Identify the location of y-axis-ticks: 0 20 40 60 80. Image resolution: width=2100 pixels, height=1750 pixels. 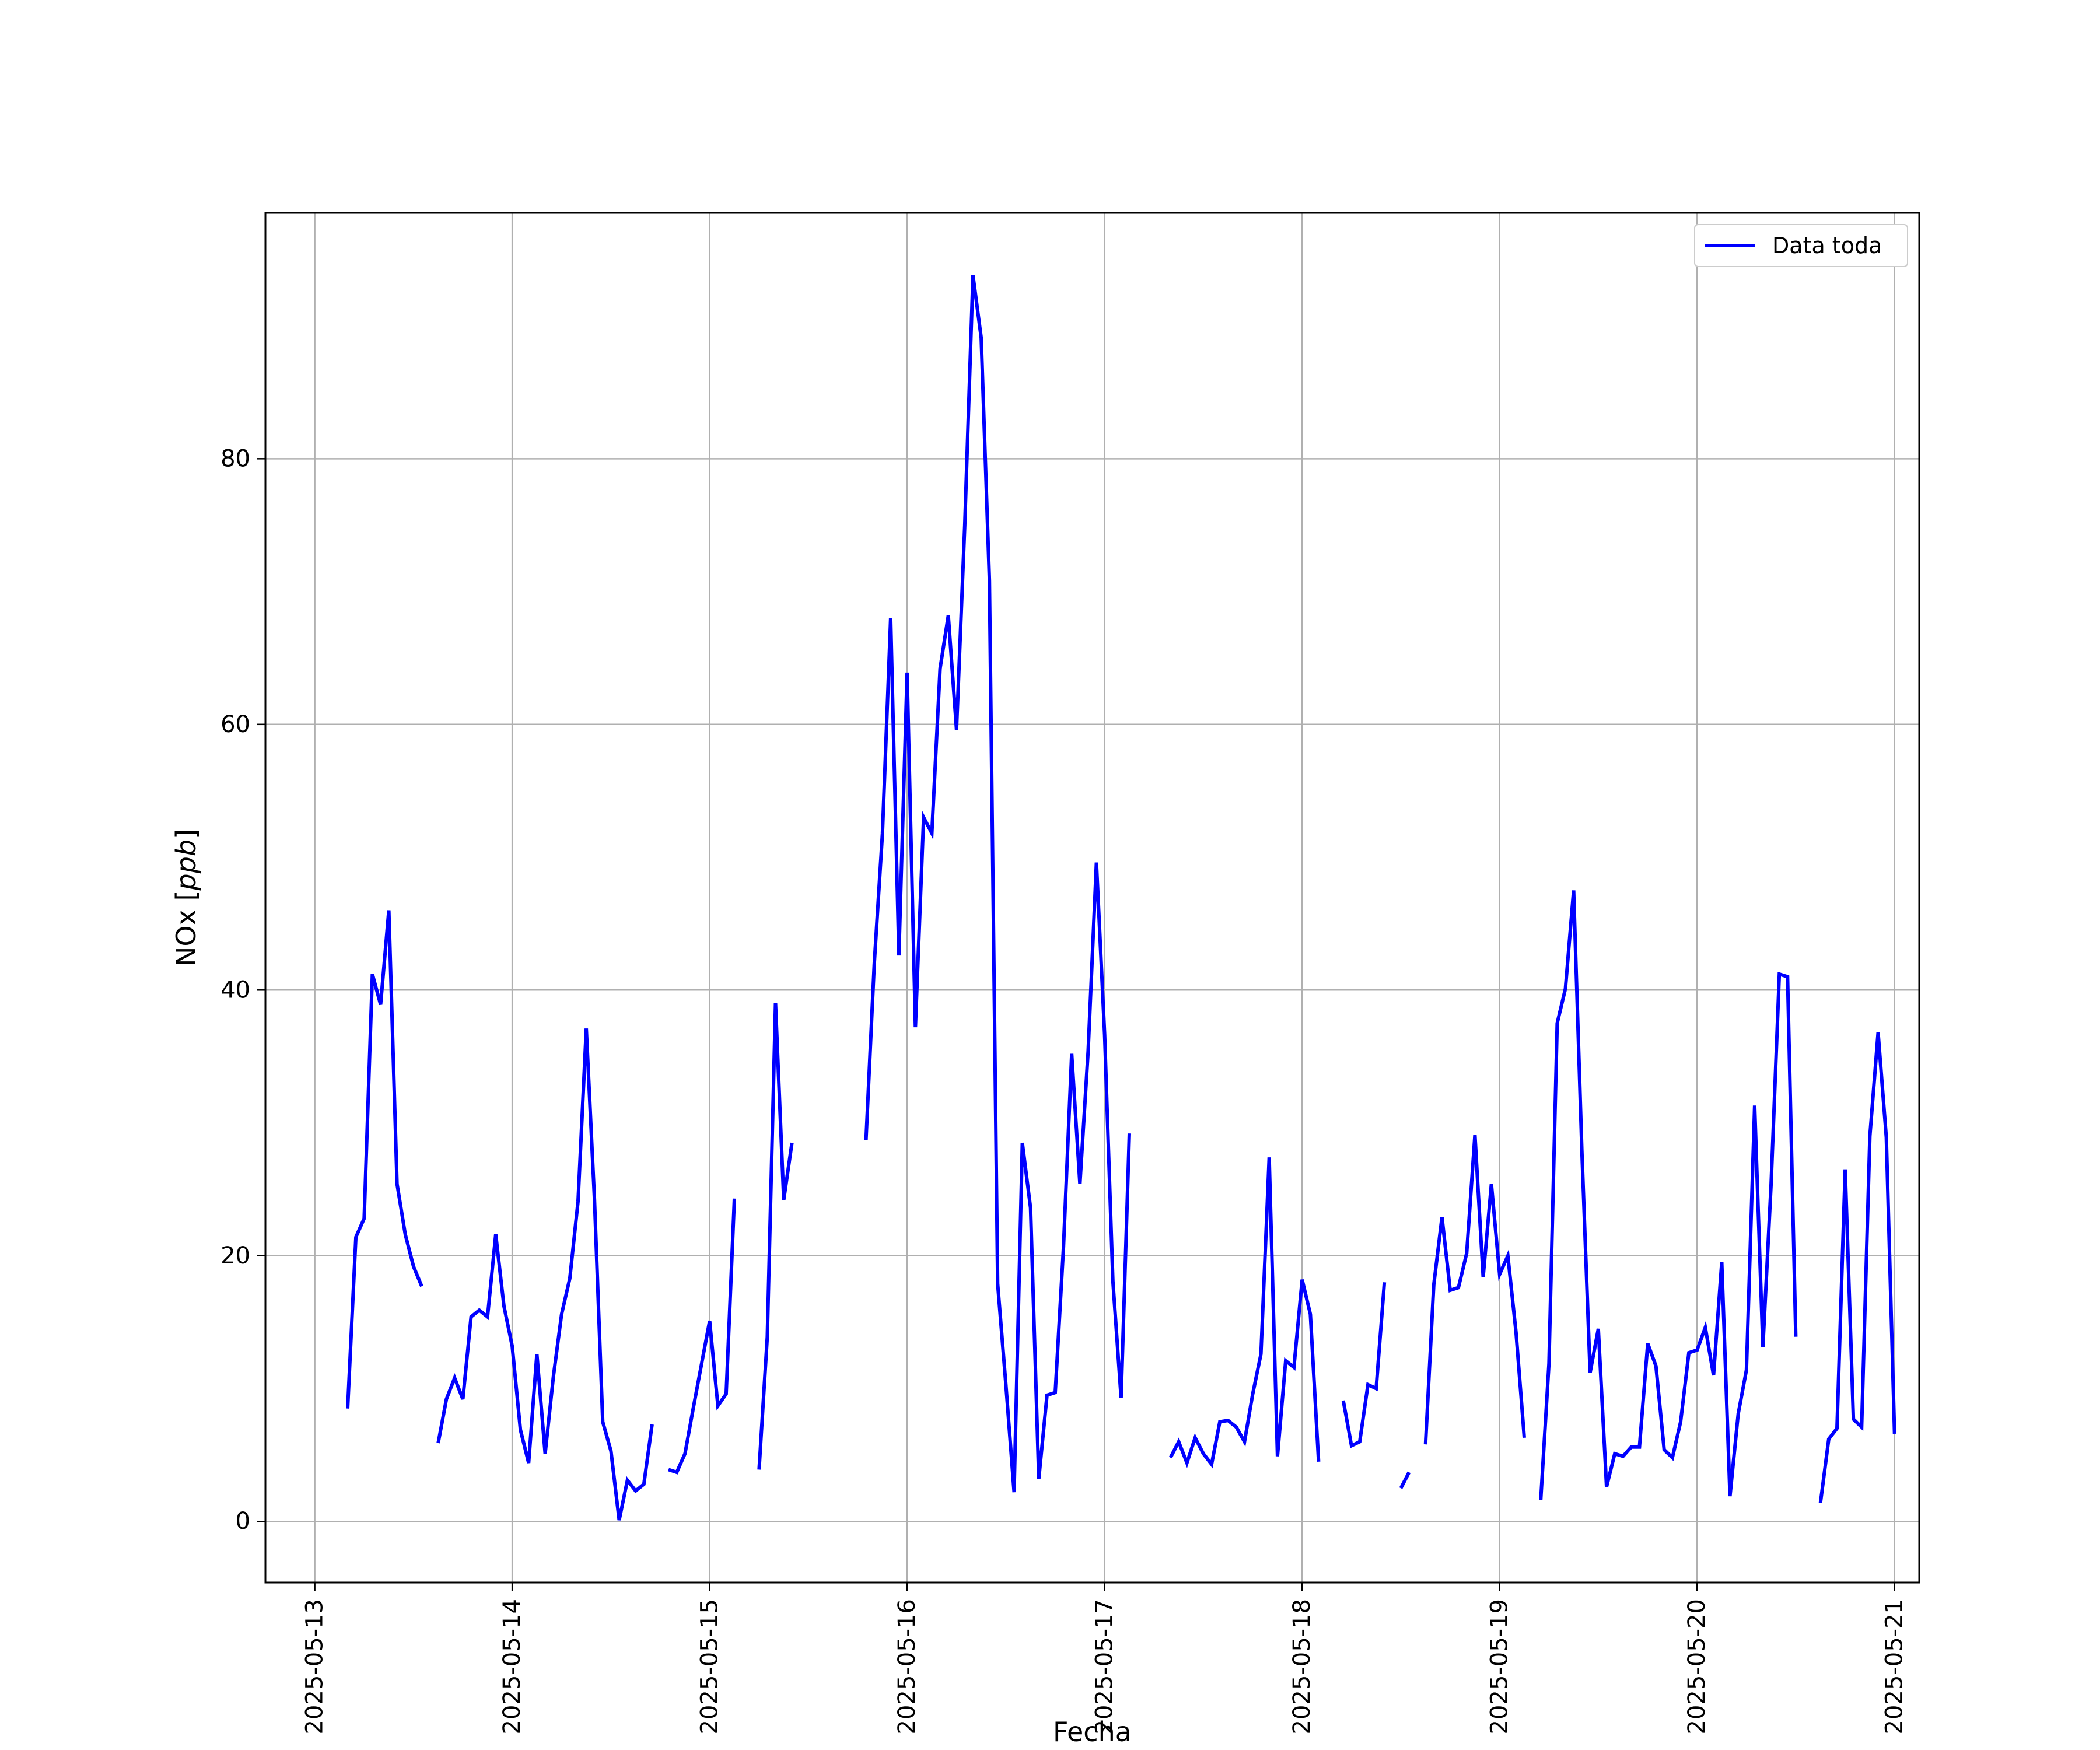
(242, 990).